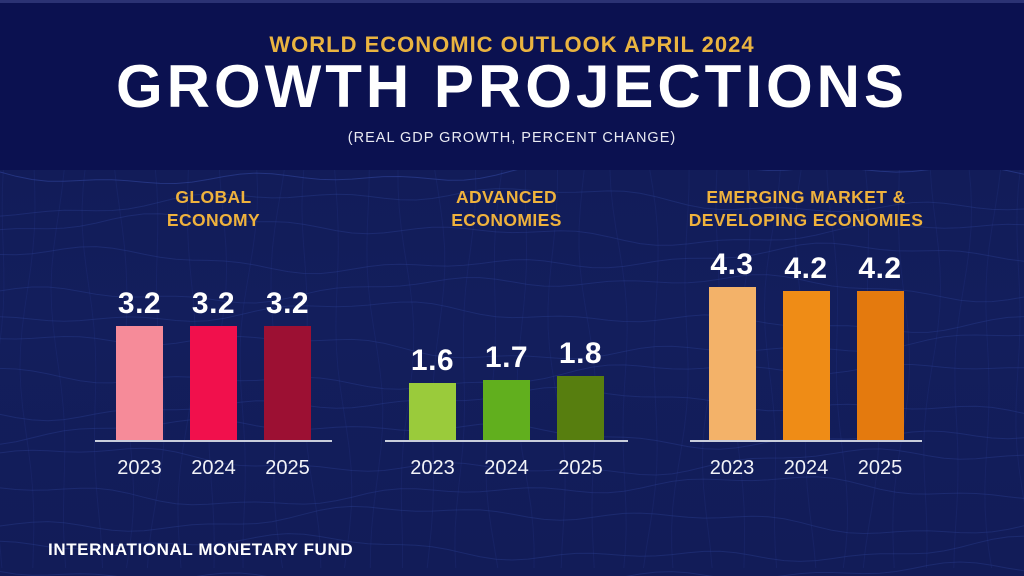 Image resolution: width=1024 pixels, height=576 pixels. Describe the element at coordinates (512, 138) in the screenshot. I see `page-subtitle: (REAL GDP GROWTH, PERCENT CHANGE)` at that location.